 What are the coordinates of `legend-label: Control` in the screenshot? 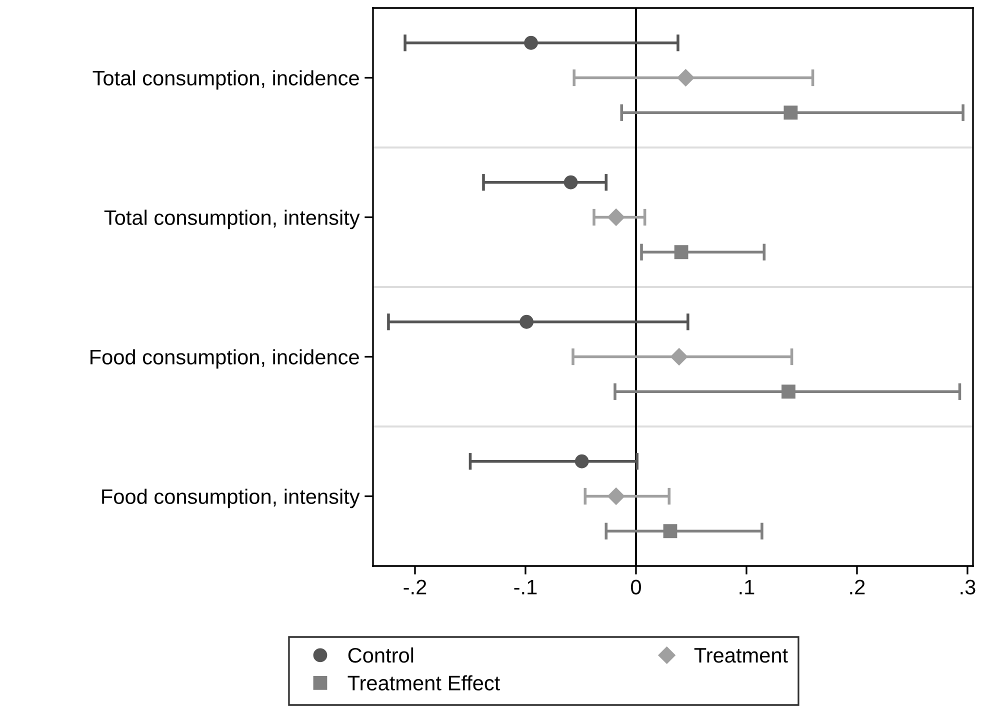 It's located at (381, 655).